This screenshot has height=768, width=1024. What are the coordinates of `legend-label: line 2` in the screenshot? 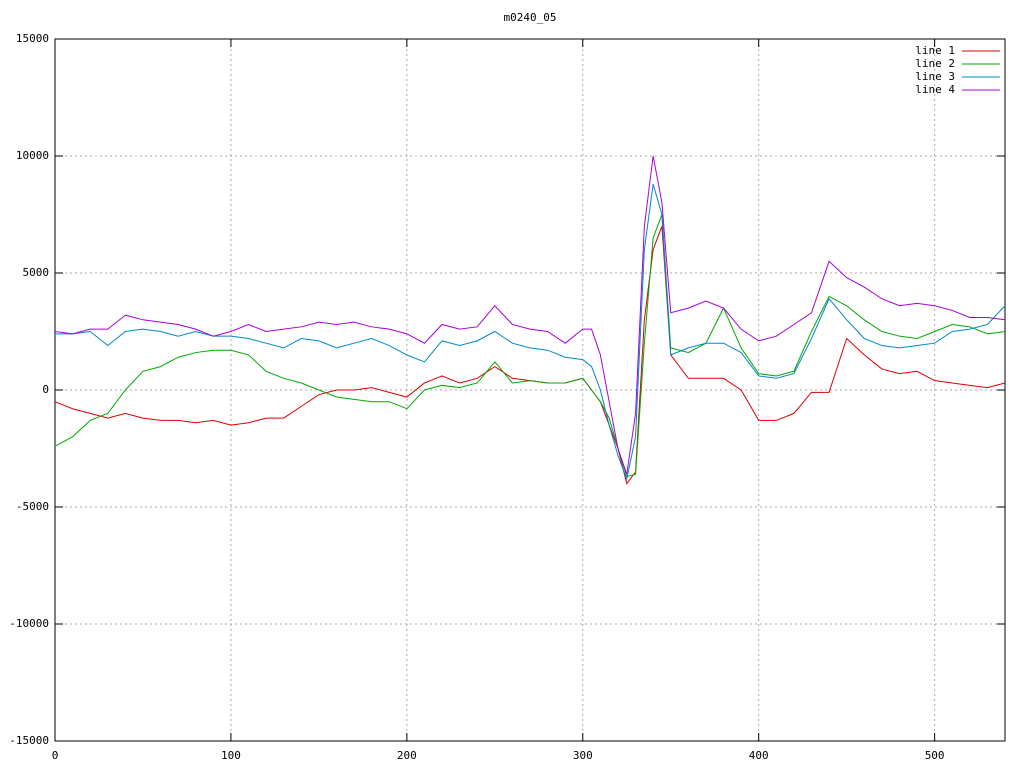 It's located at (935, 63).